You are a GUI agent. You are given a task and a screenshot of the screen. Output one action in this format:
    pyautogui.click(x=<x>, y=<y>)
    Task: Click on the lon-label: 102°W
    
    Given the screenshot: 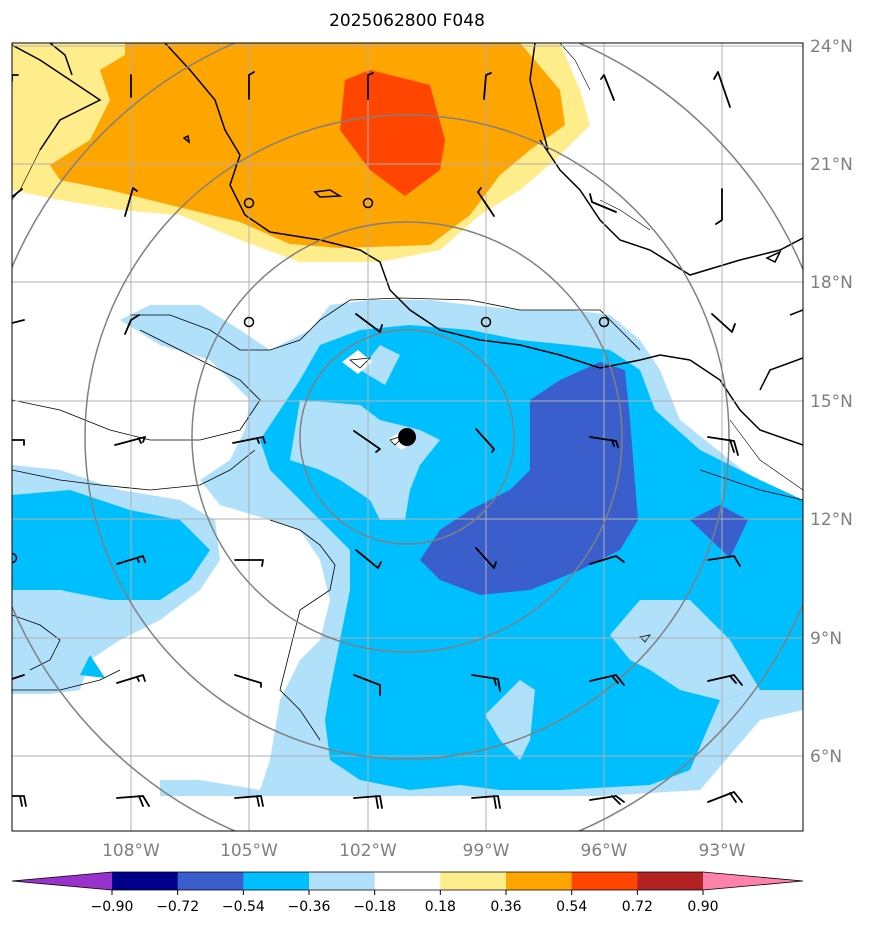 What is the action you would take?
    pyautogui.click(x=368, y=851)
    